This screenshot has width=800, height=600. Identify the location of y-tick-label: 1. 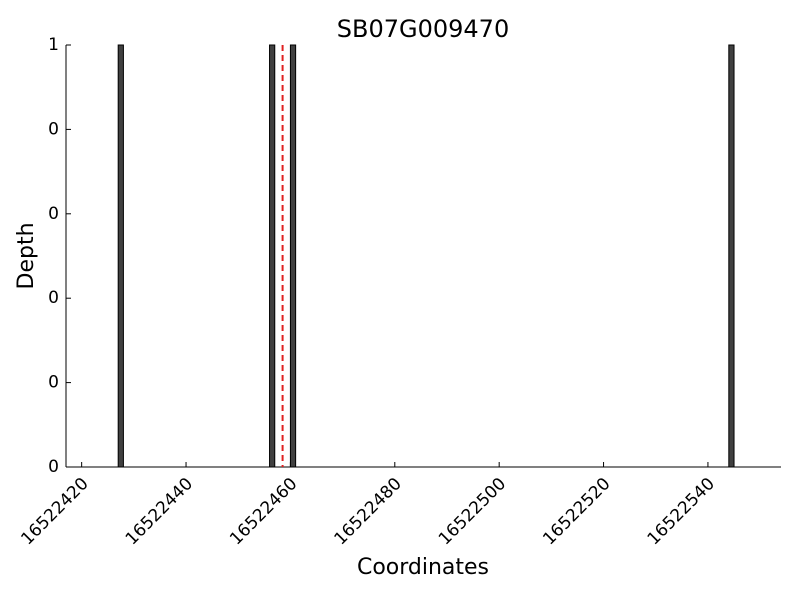
(53, 45).